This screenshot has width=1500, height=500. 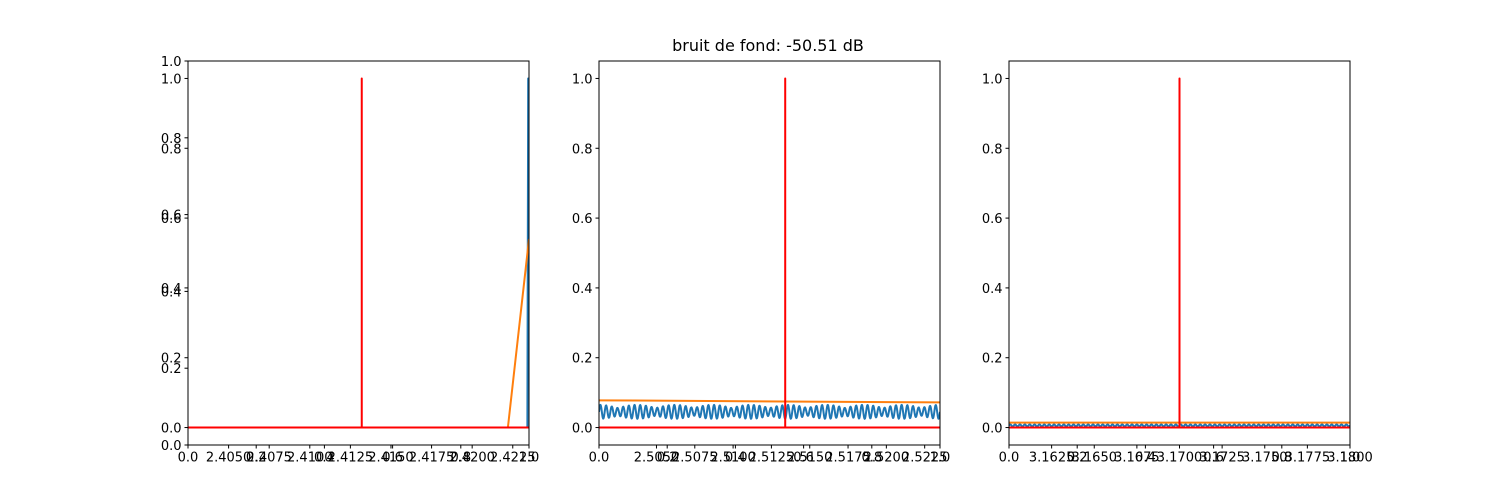 What do you see at coordinates (351, 458) in the screenshot?
I see `x-tick-label: 2.4125` at bounding box center [351, 458].